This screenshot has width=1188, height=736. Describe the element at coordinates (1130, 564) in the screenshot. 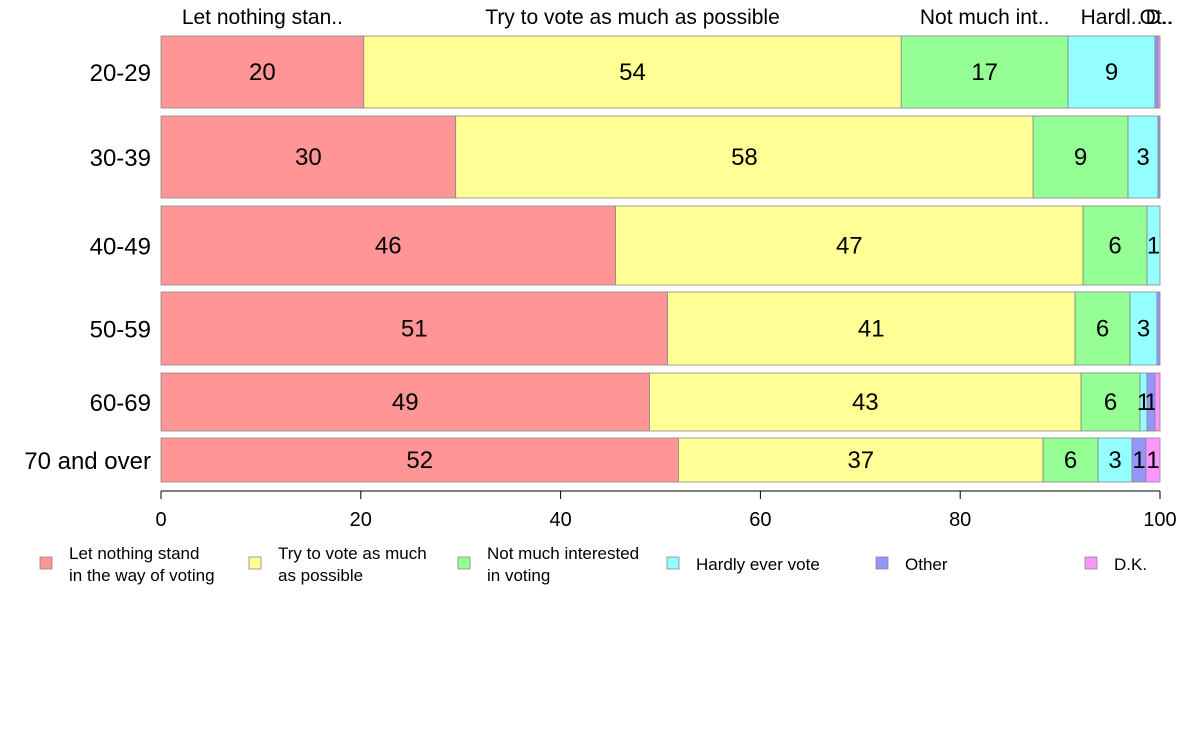

I see `legend-label: D.K.` at that location.